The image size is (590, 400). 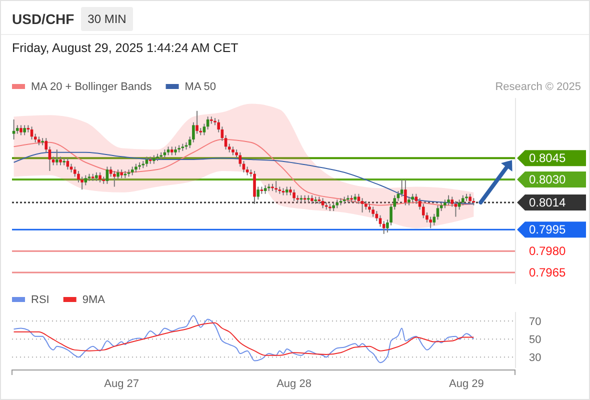 I want to click on chart-title: USD/CHF, so click(x=43, y=19).